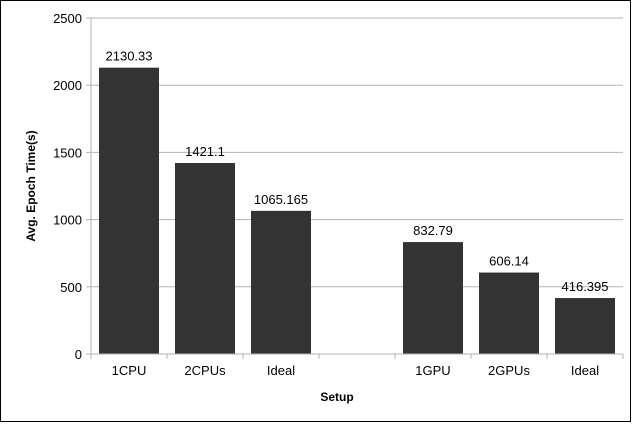 The height and width of the screenshot is (425, 633). What do you see at coordinates (67, 85) in the screenshot?
I see `y-tick-label: 2000` at bounding box center [67, 85].